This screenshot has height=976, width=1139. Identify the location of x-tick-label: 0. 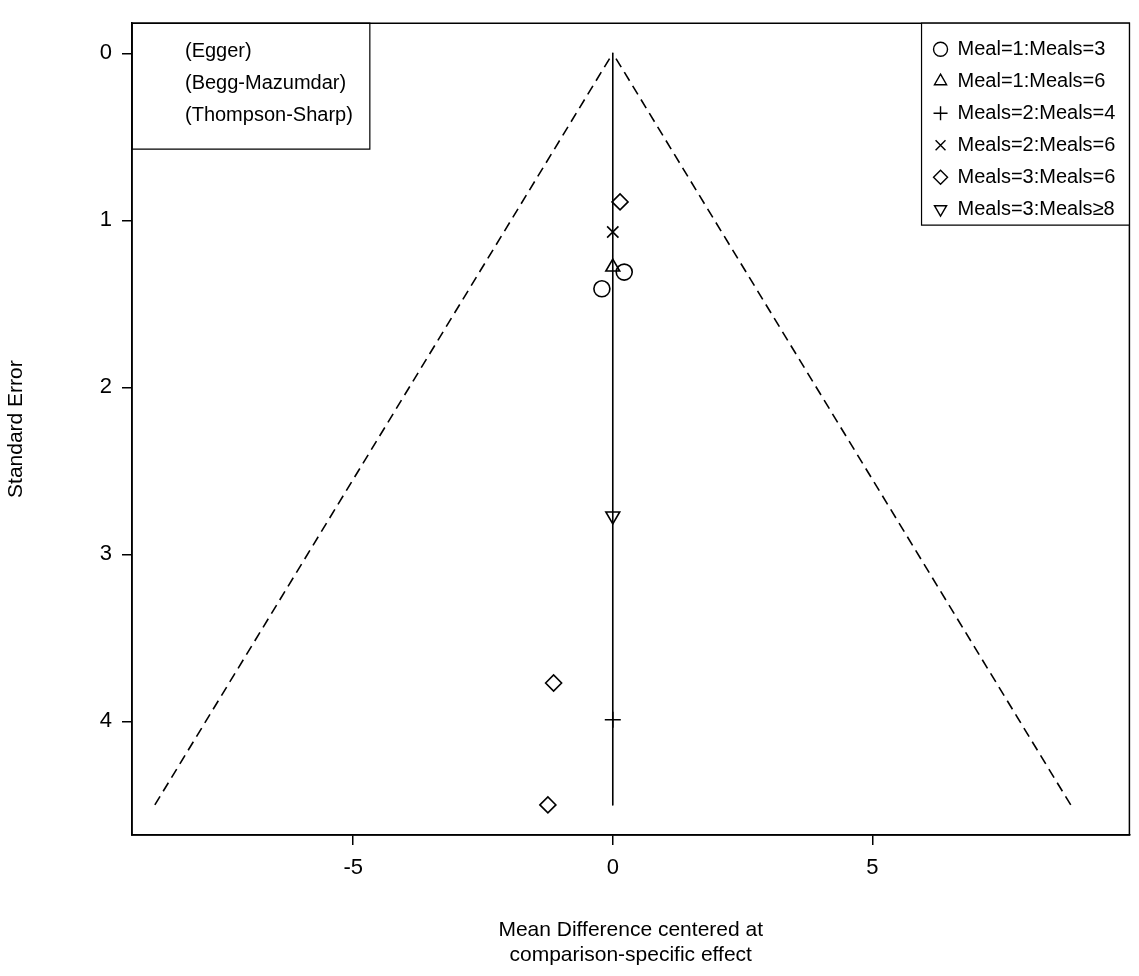
(612, 867).